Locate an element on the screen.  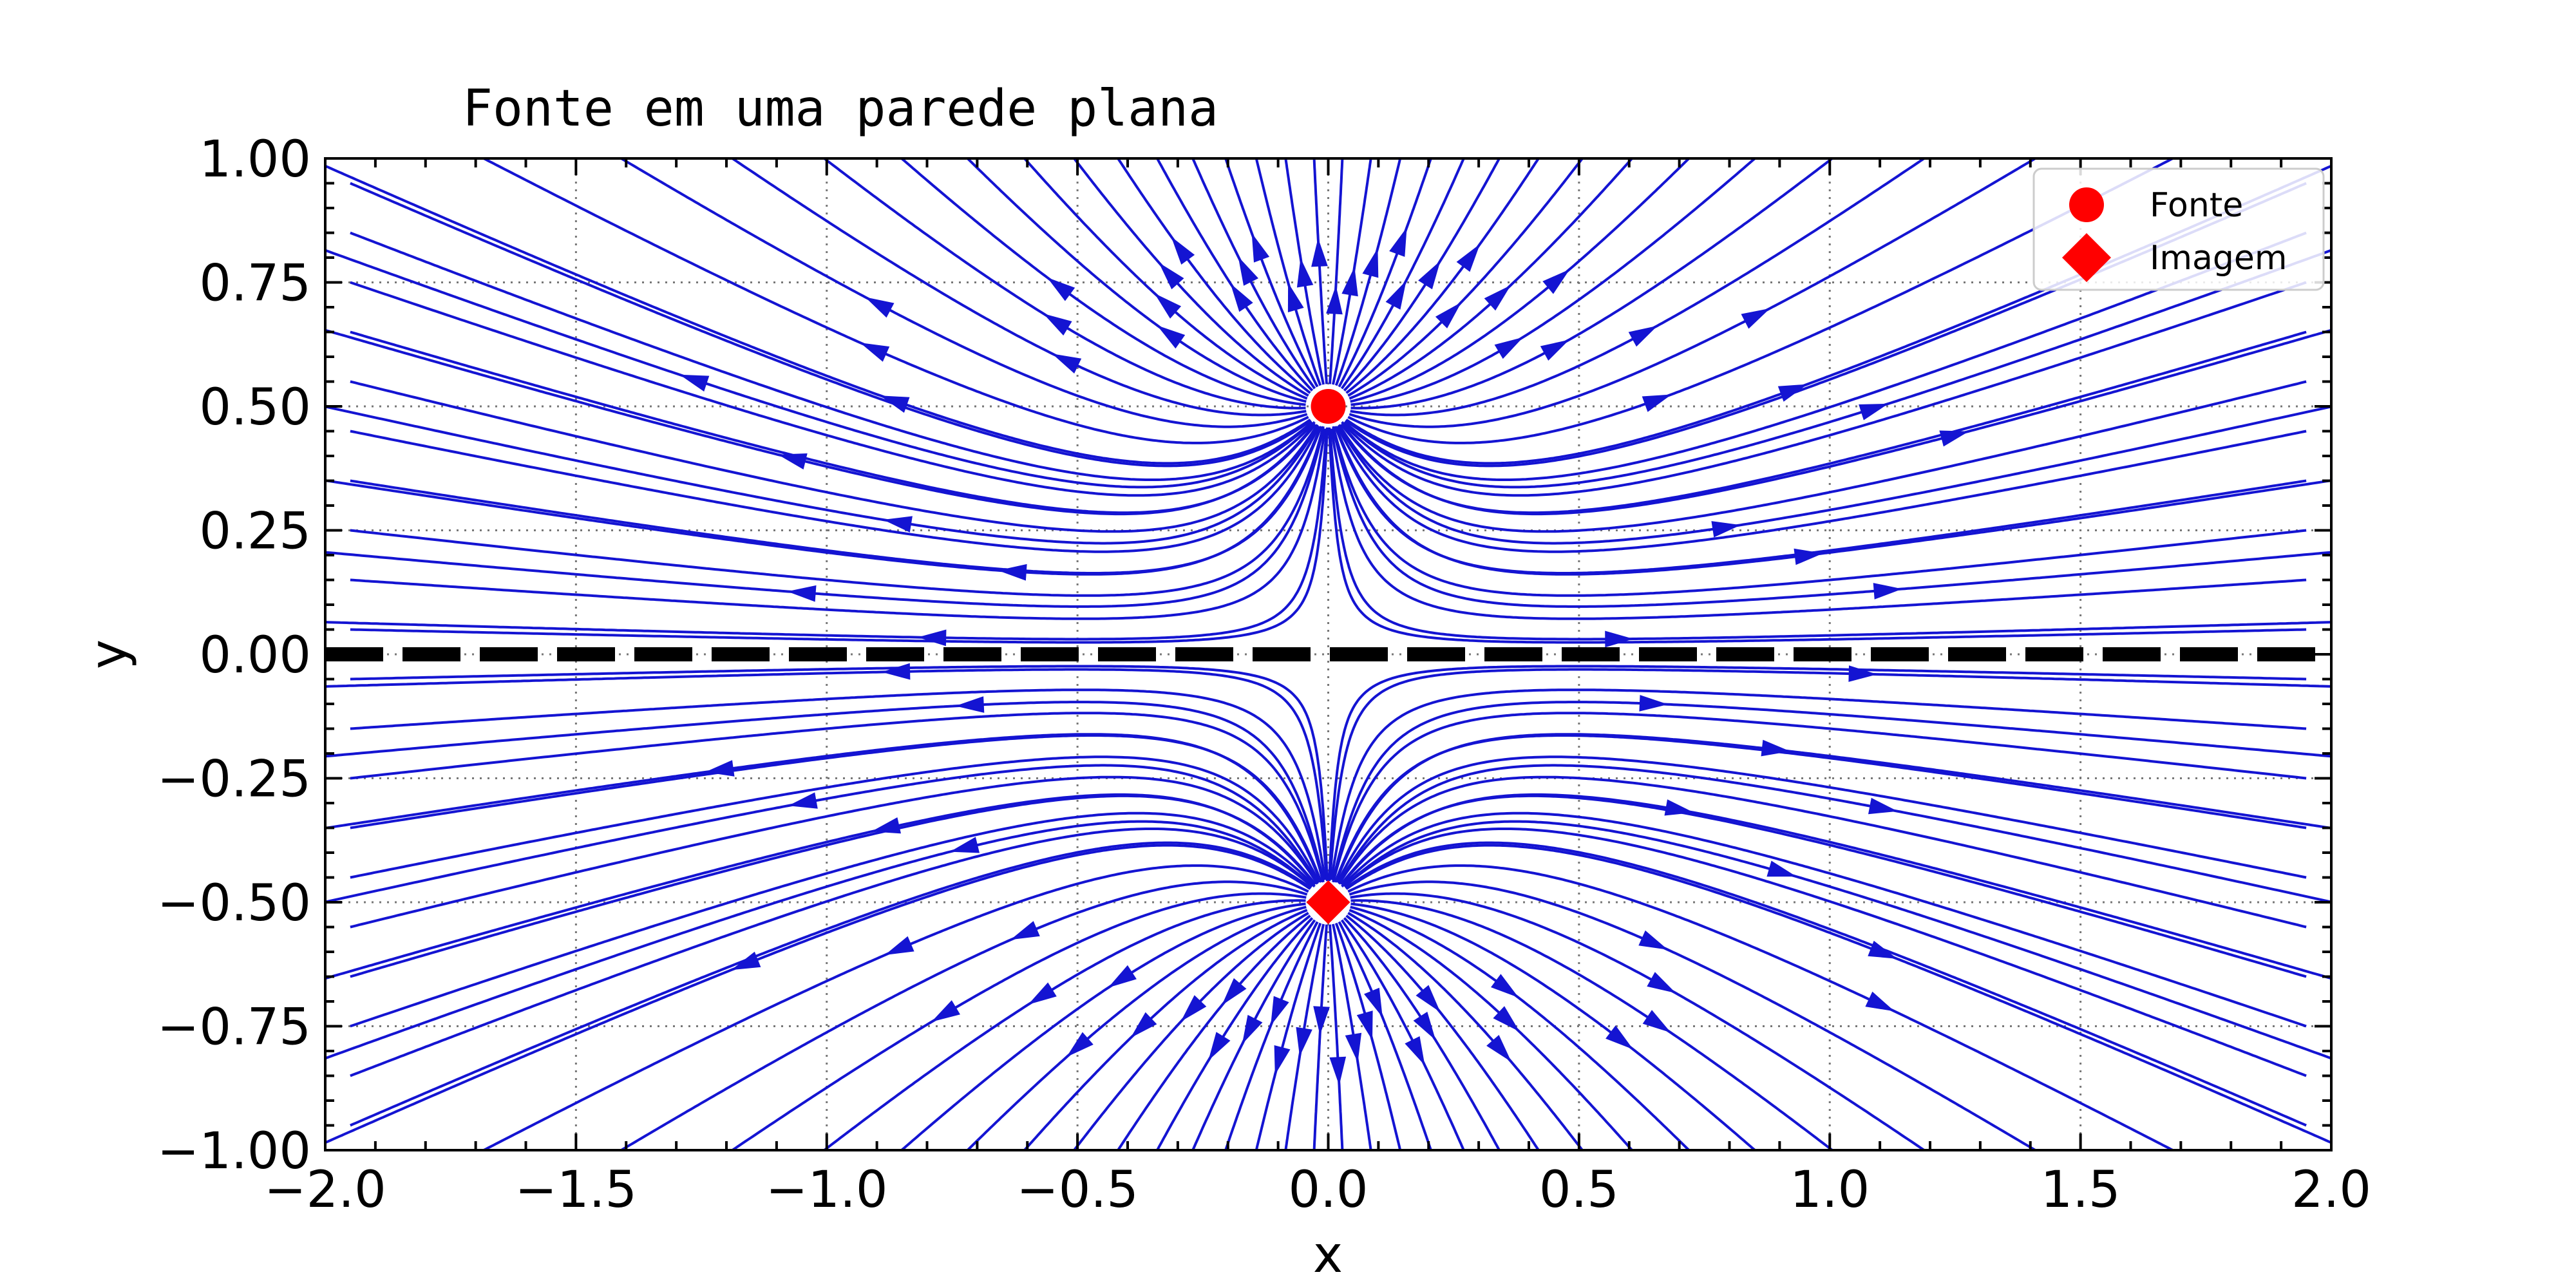
legend: Fonte Imagem is located at coordinates (2178, 229).